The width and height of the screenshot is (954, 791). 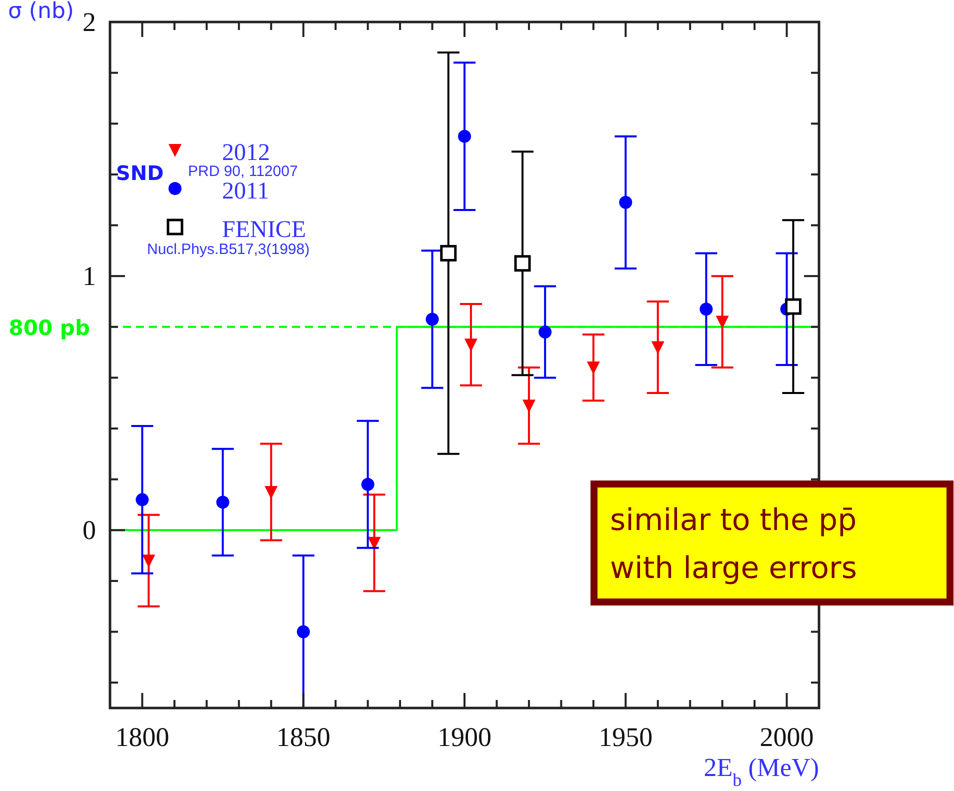 I want to click on annotation: Nucl.Phys.B517,3(1998), so click(x=228, y=249).